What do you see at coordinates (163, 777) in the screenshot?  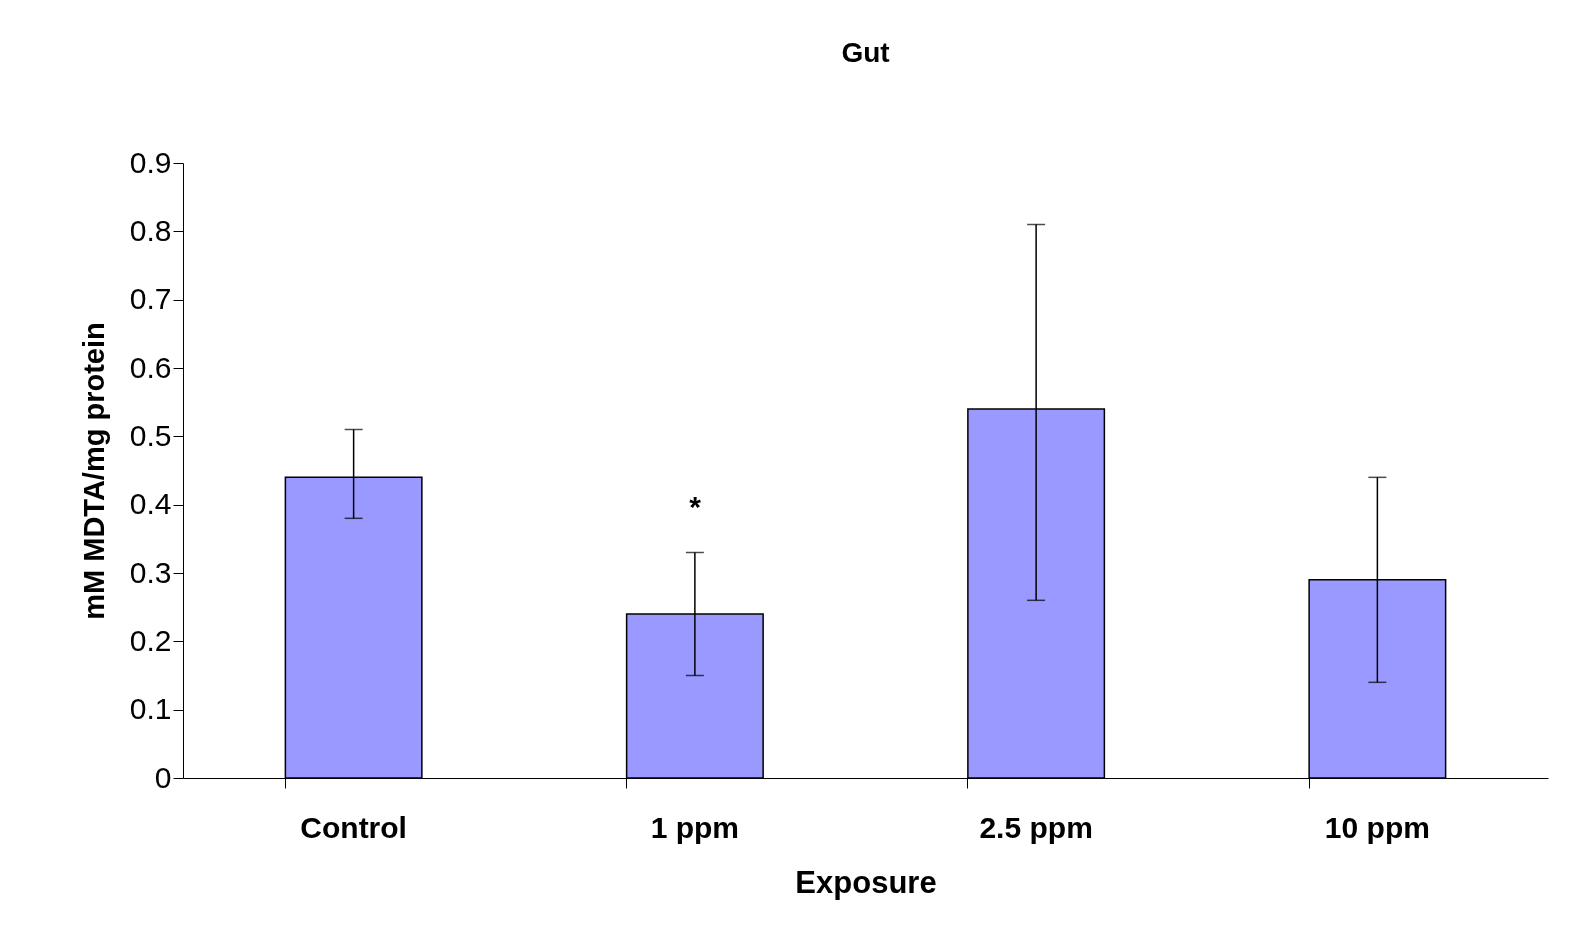 I see `y-tick-label: 0` at bounding box center [163, 777].